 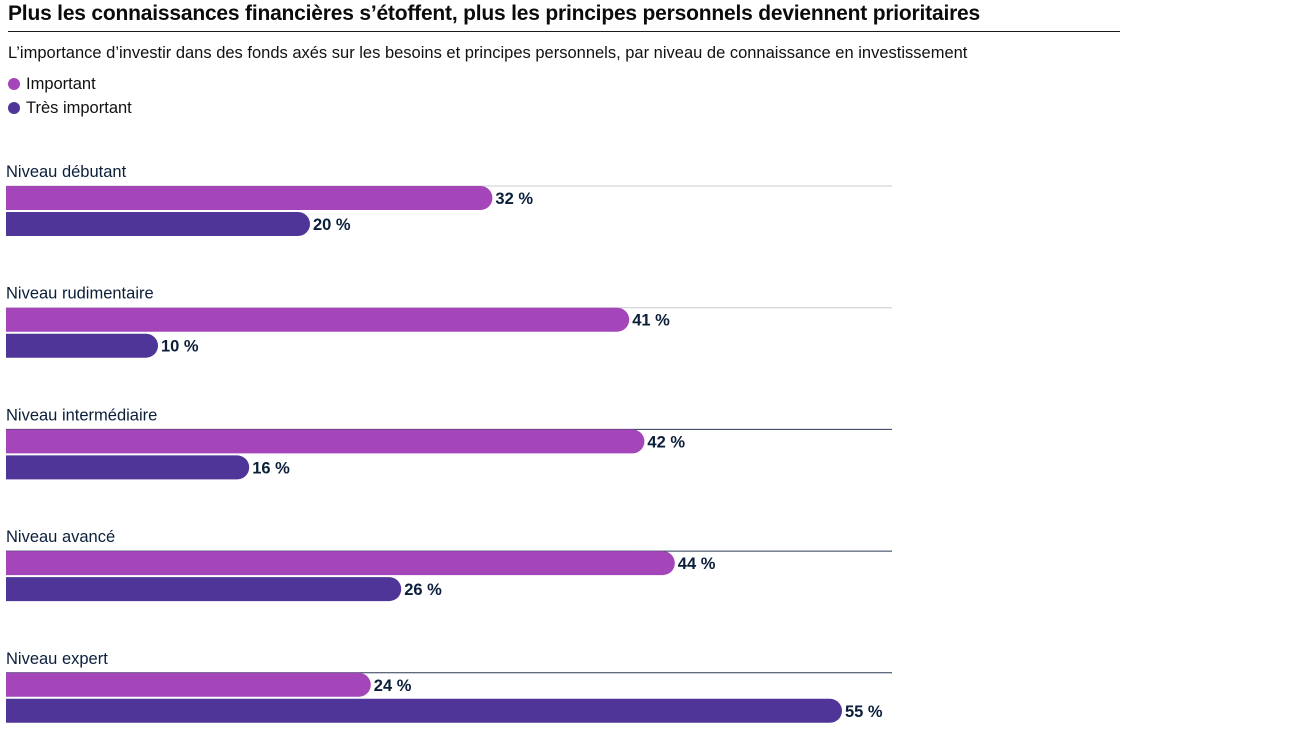 I want to click on category-label: Niveau avancé, so click(x=60, y=537).